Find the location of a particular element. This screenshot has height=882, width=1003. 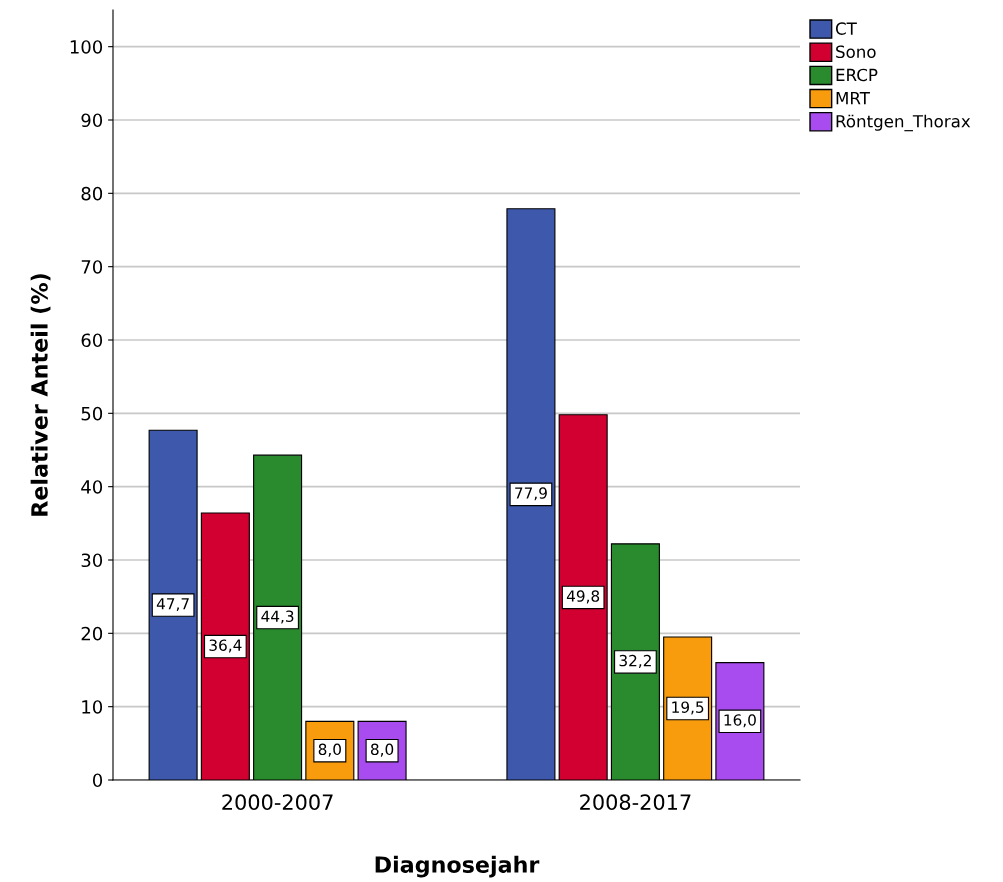

y-tick-label: 10 is located at coordinates (92, 707).